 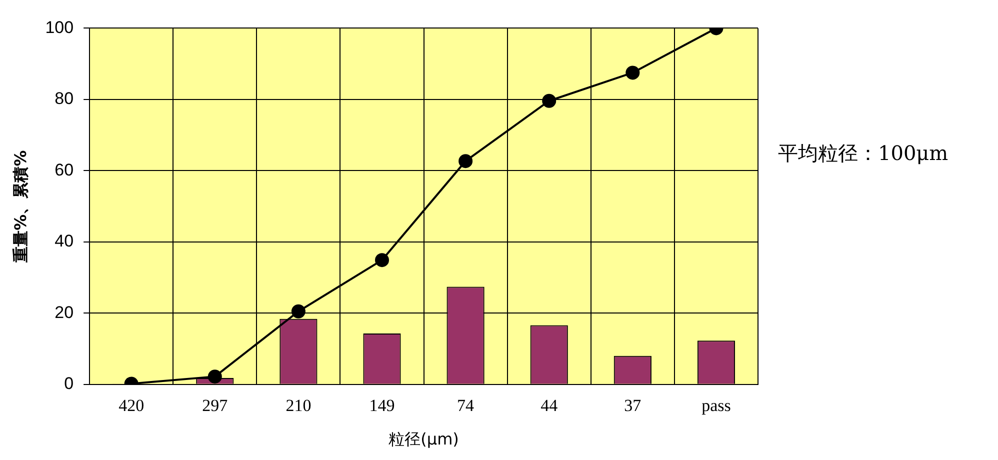 I want to click on x-tick-label: pass, so click(x=716, y=406).